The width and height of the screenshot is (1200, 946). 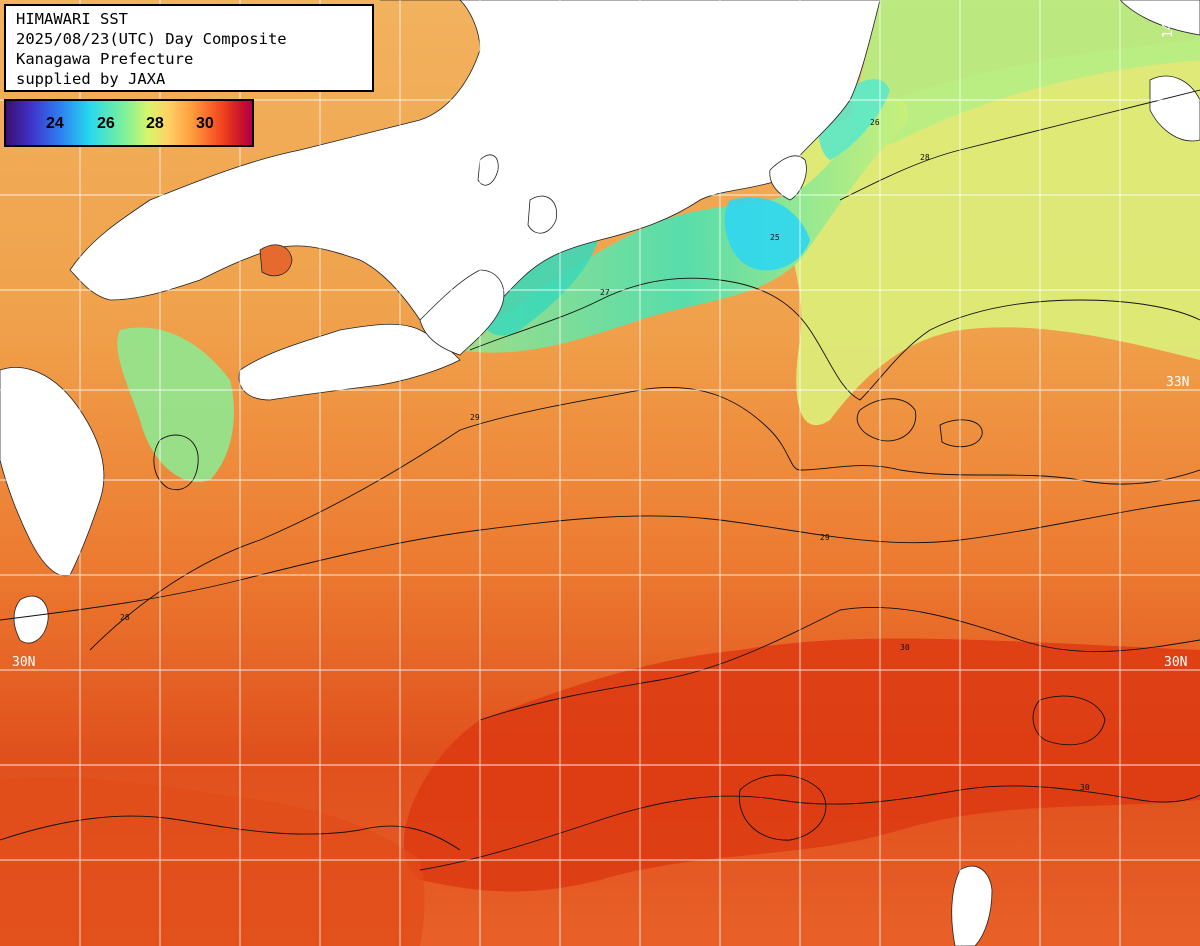 What do you see at coordinates (875, 122) in the screenshot?
I see `contour-label-26: 26` at bounding box center [875, 122].